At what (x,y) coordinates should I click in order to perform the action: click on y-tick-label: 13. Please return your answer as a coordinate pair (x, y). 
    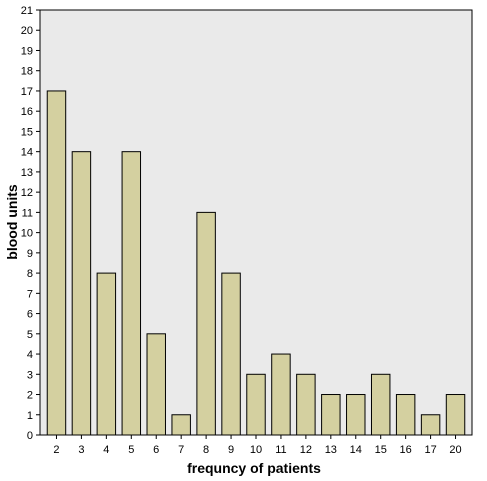
    Looking at the image, I should click on (27, 173).